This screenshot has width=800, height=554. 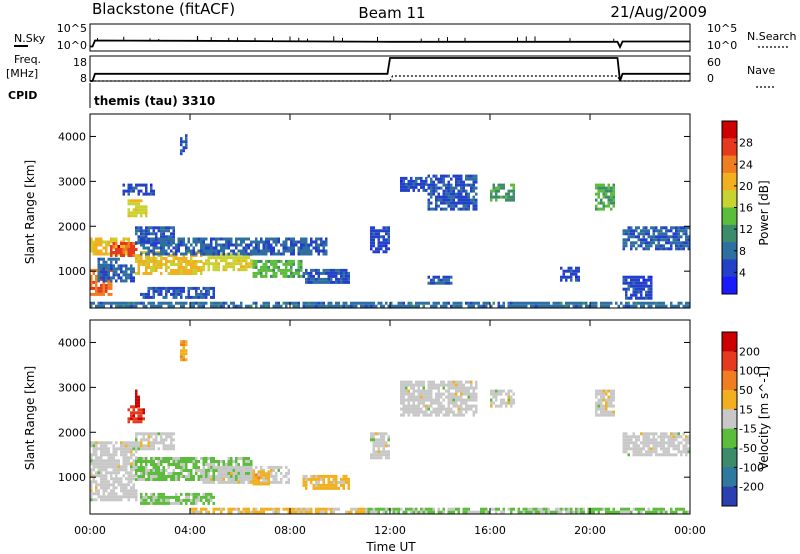 I want to click on colorbar-tick-label: 12, so click(x=746, y=229).